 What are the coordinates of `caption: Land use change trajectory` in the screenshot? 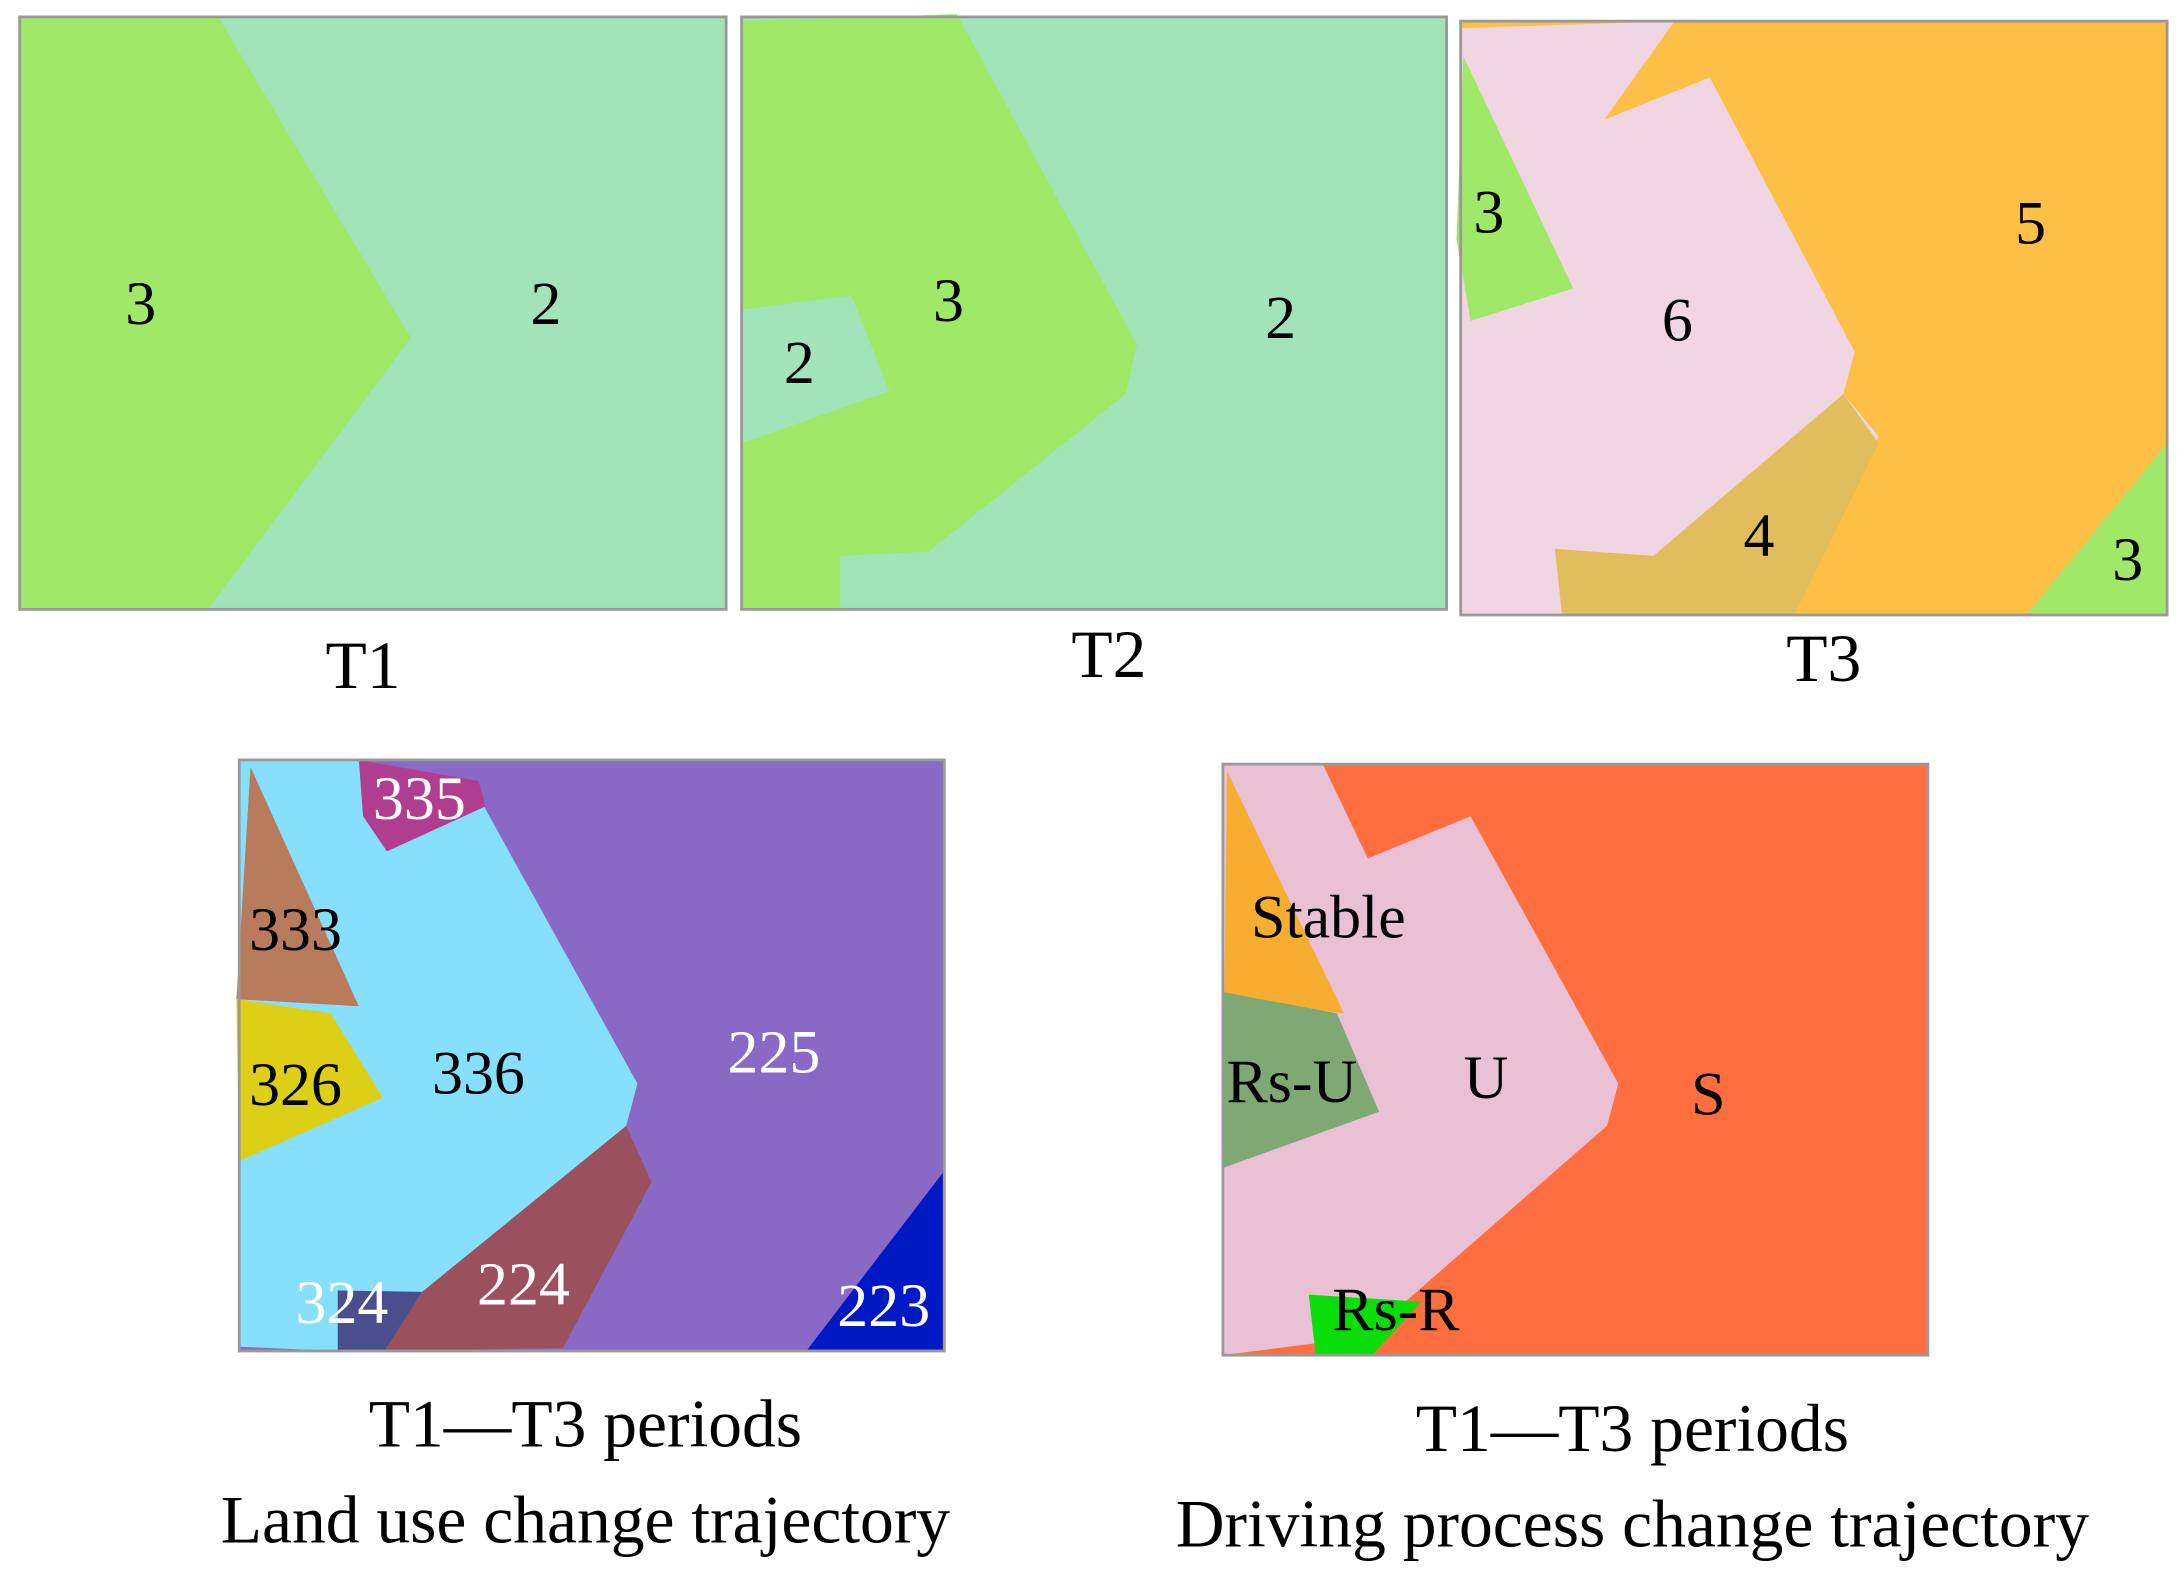 It's located at (586, 1519).